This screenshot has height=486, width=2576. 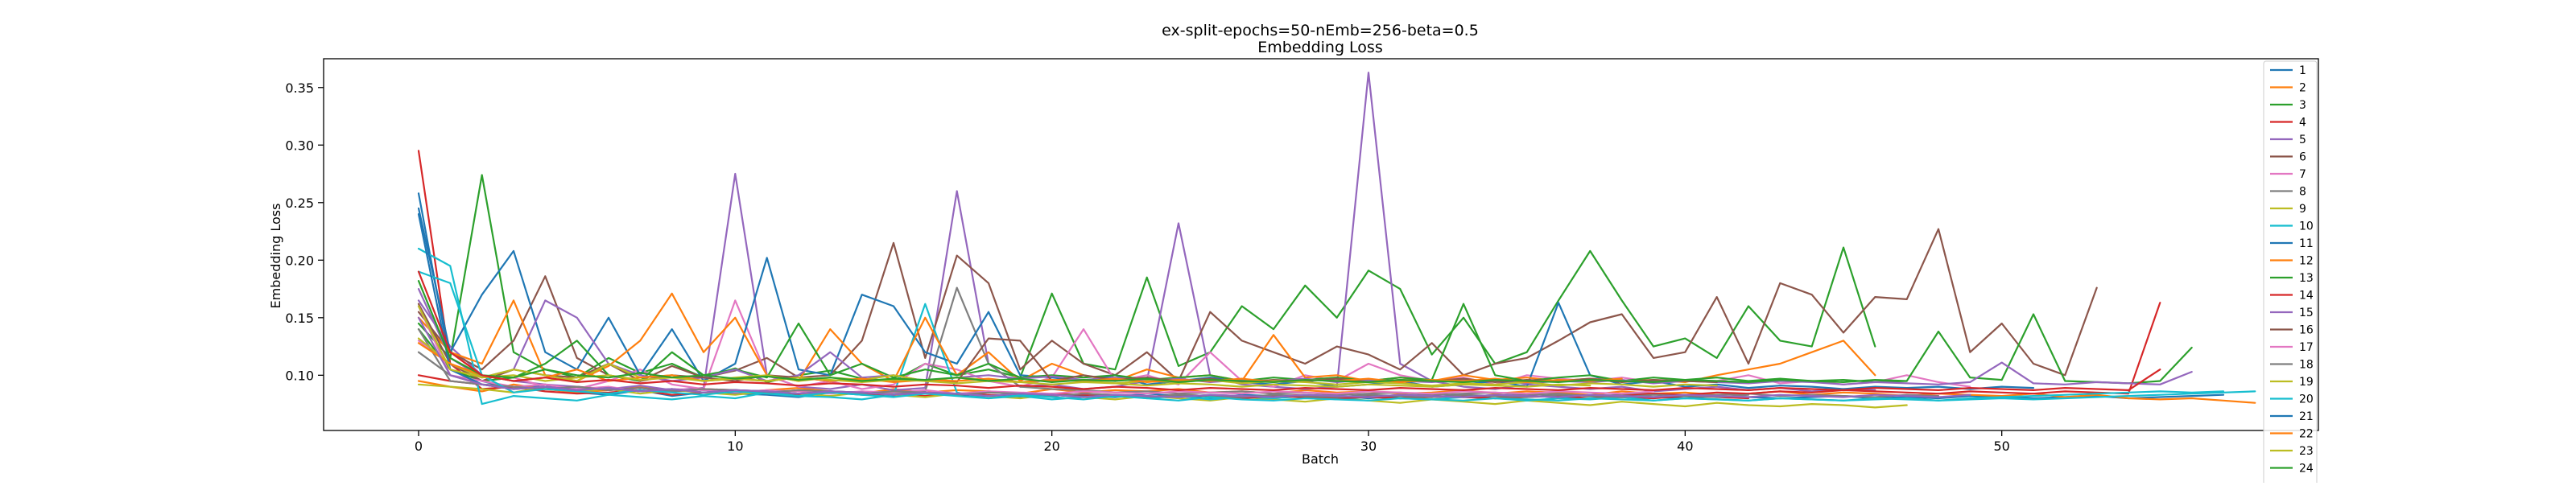 What do you see at coordinates (299, 318) in the screenshot?
I see `y-tick-label: 0.15` at bounding box center [299, 318].